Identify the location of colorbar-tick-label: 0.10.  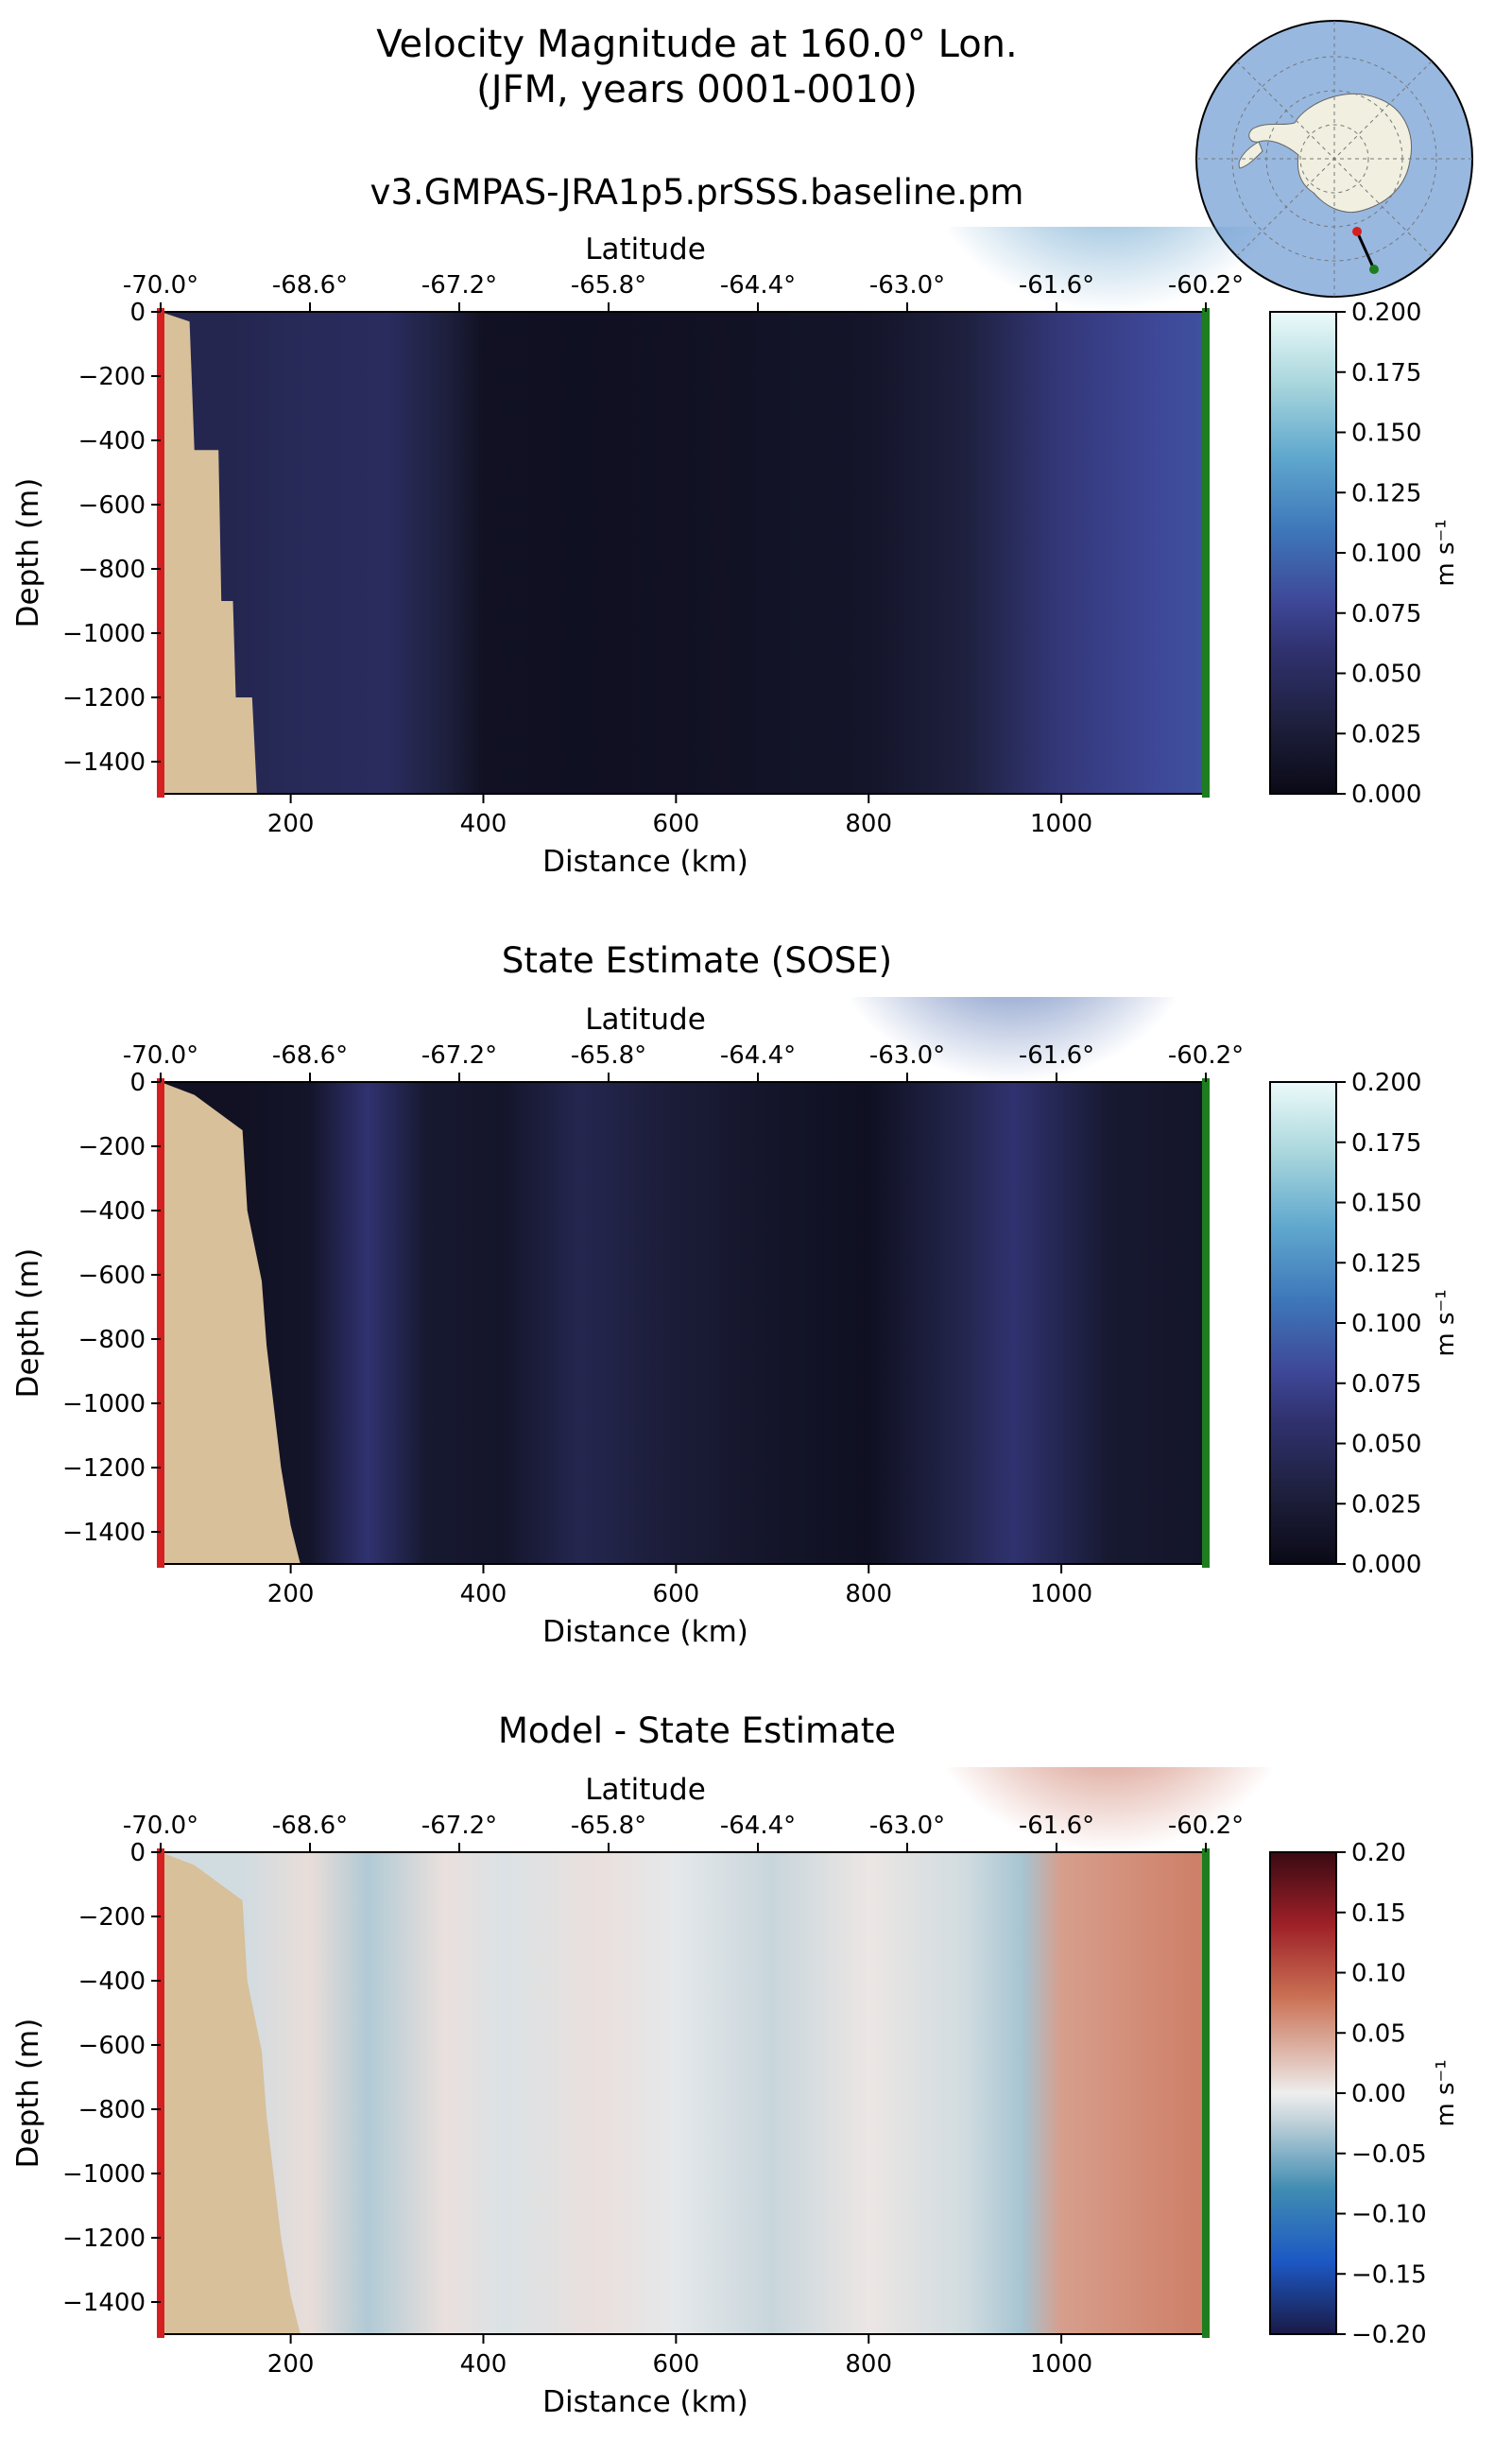
(1378, 1974).